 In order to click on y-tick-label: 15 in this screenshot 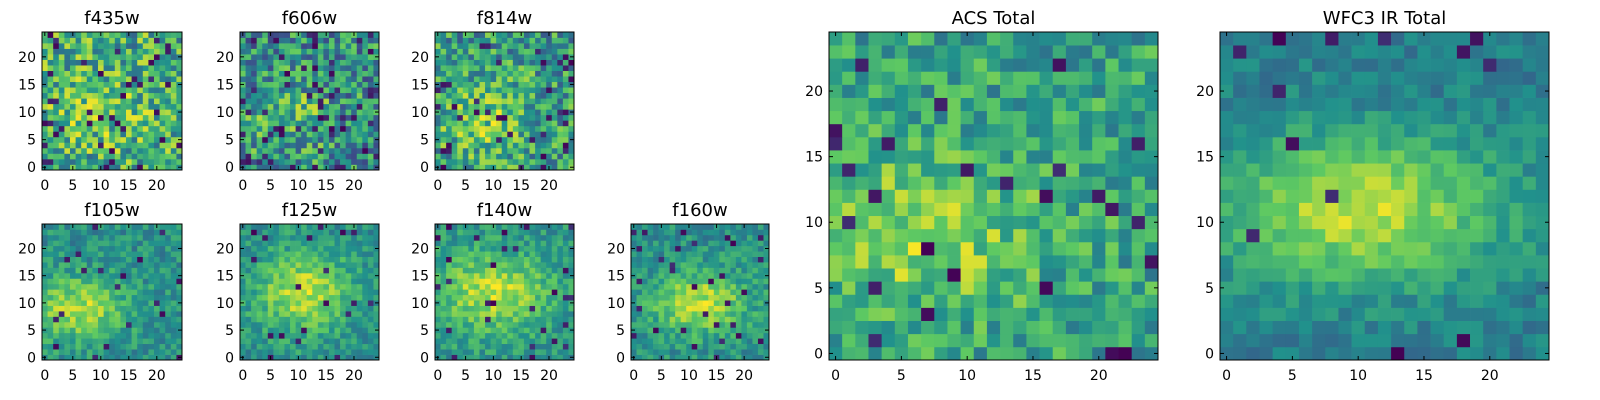, I will do `click(616, 277)`.